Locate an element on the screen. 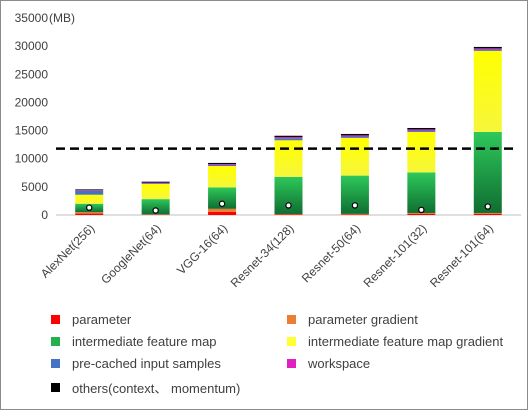 This screenshot has height=410, width=528. legend-item-intermediate-feature-map: intermediate feature map is located at coordinates (134, 341).